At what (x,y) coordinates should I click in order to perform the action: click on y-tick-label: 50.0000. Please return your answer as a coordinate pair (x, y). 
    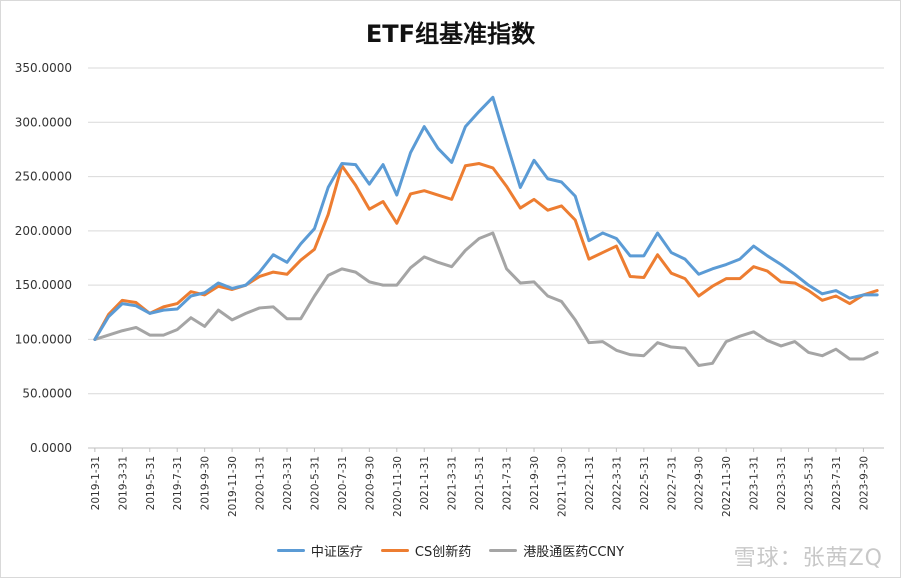
    Looking at the image, I should click on (47, 394).